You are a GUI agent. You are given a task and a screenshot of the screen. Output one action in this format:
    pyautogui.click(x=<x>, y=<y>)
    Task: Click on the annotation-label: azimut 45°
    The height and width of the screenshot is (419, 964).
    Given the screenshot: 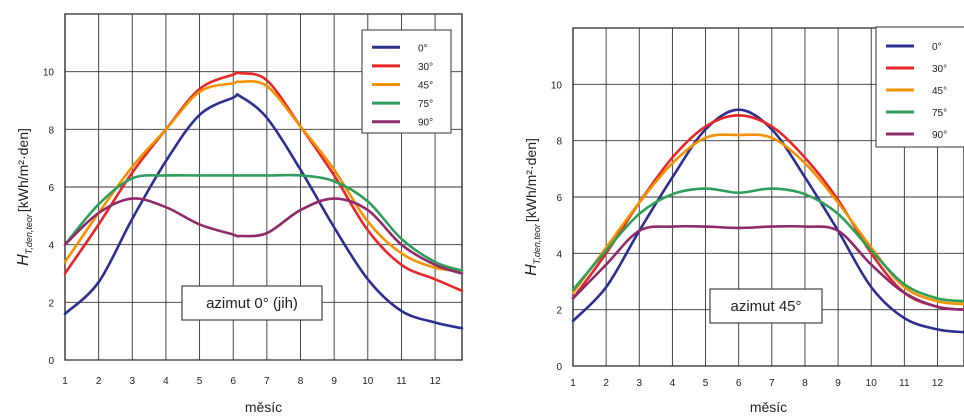 What is the action you would take?
    pyautogui.click(x=765, y=306)
    